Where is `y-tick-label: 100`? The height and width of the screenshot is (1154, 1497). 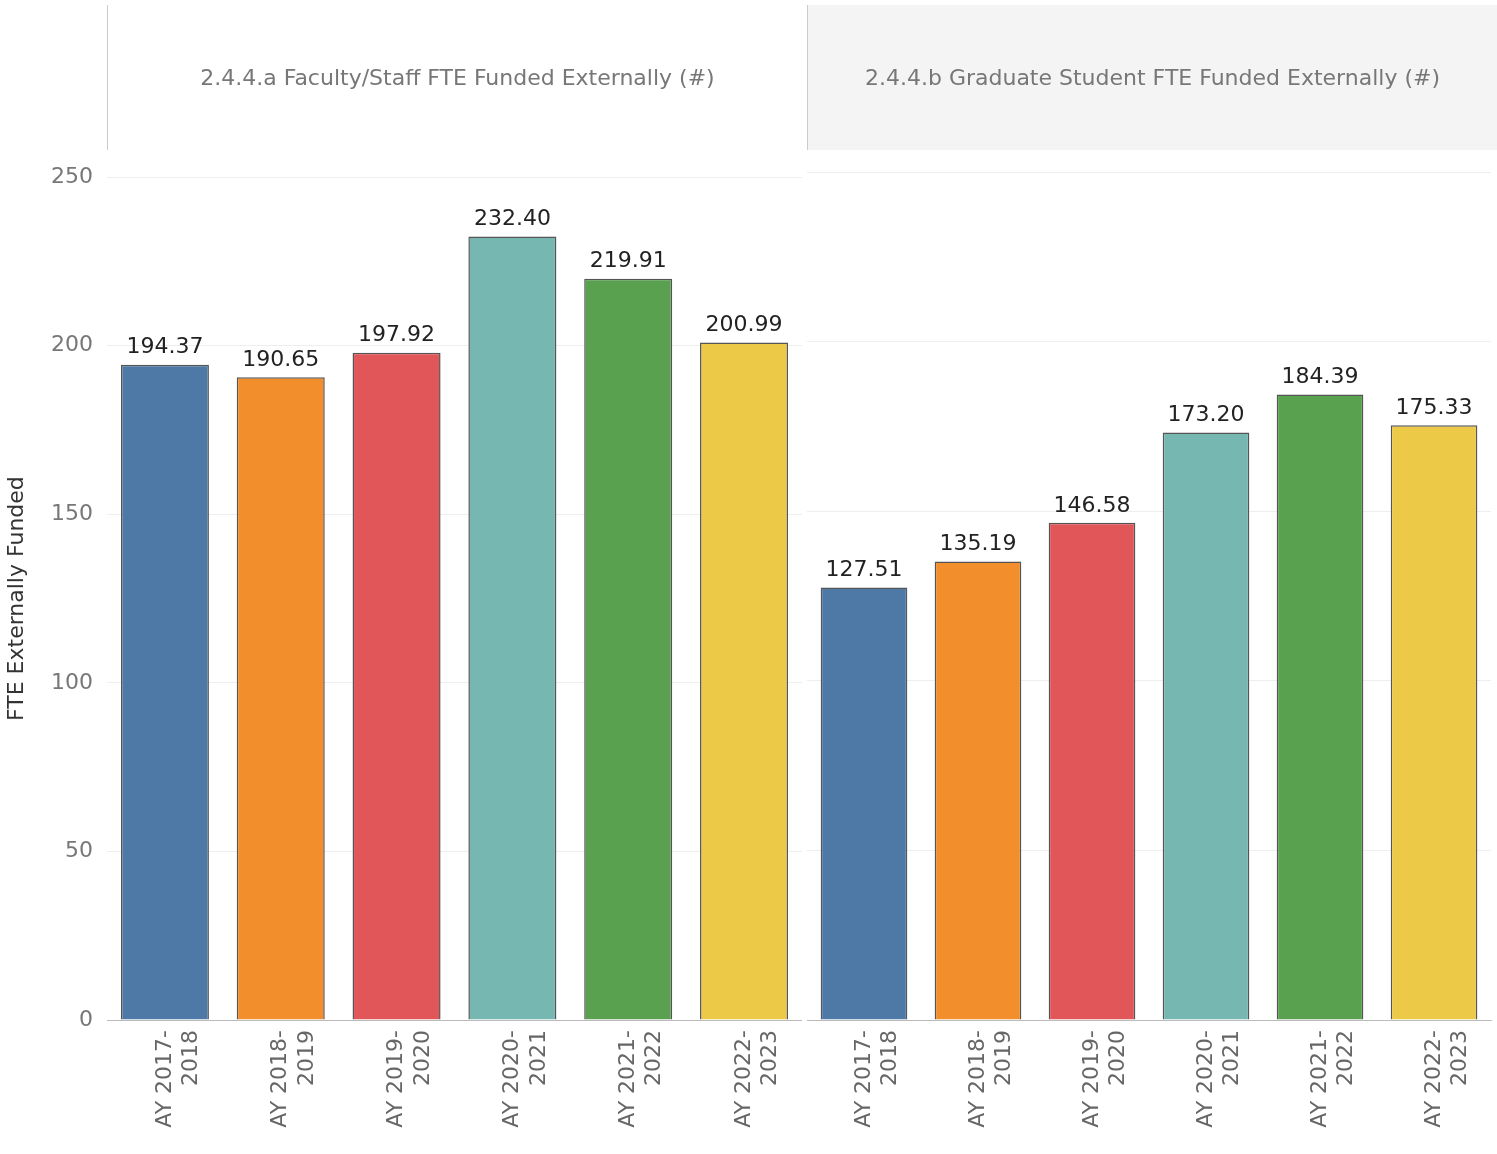 y-tick-label: 100 is located at coordinates (72, 681).